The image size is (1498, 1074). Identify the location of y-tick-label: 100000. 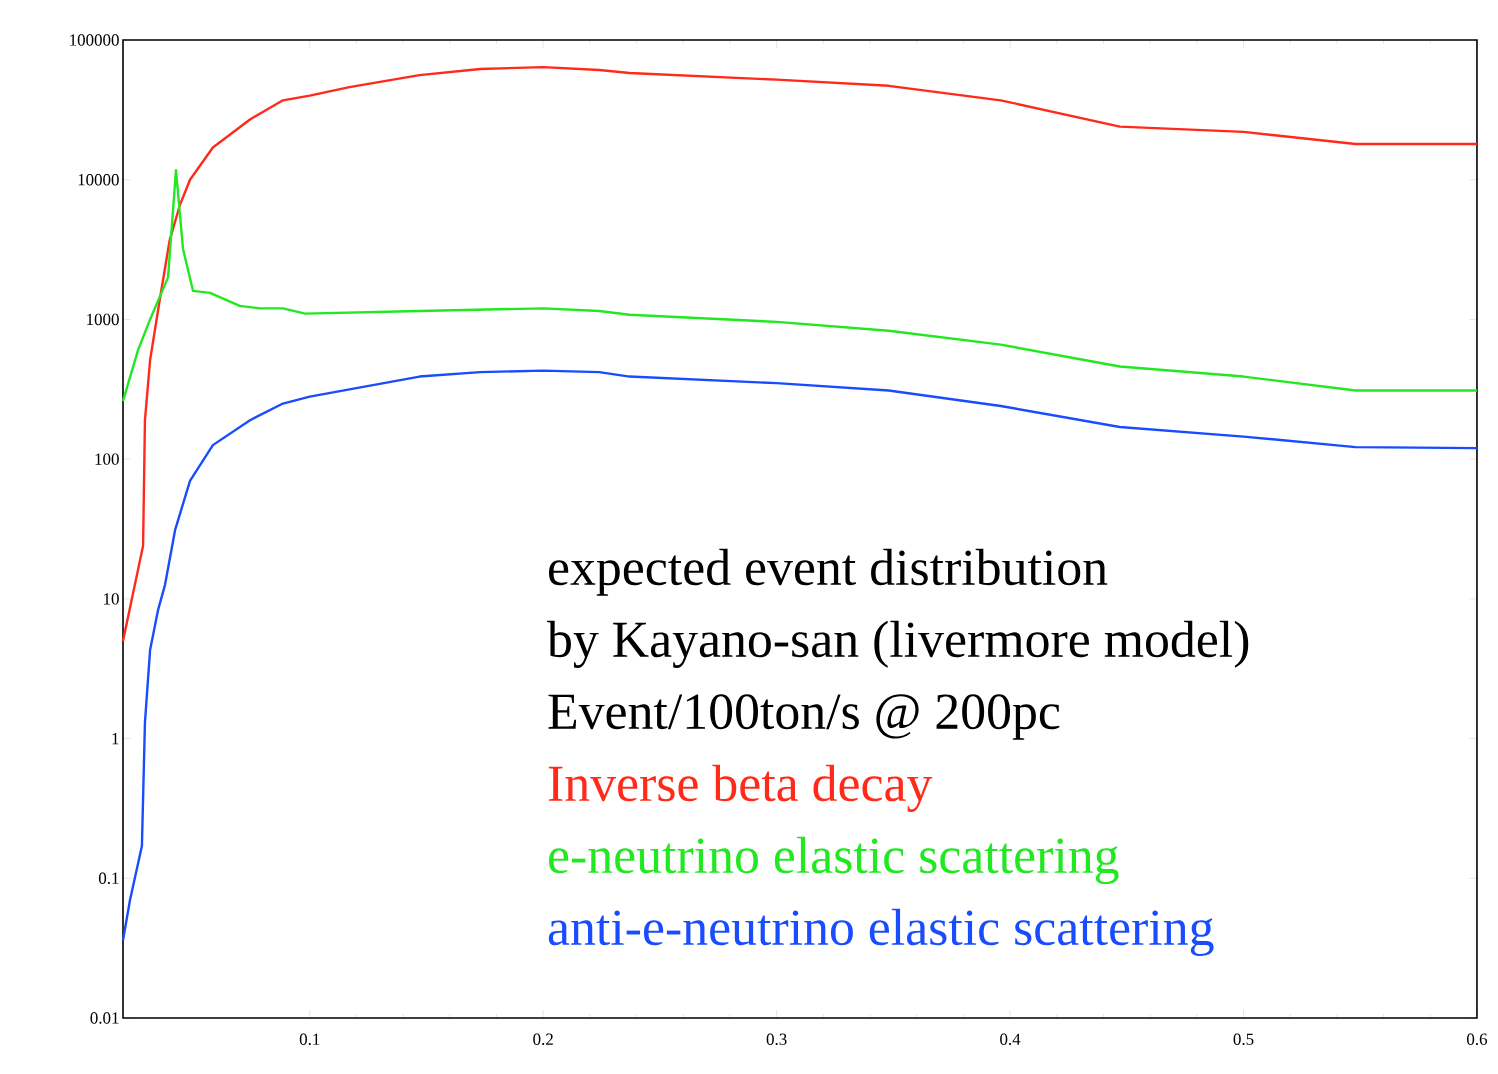
(94, 40).